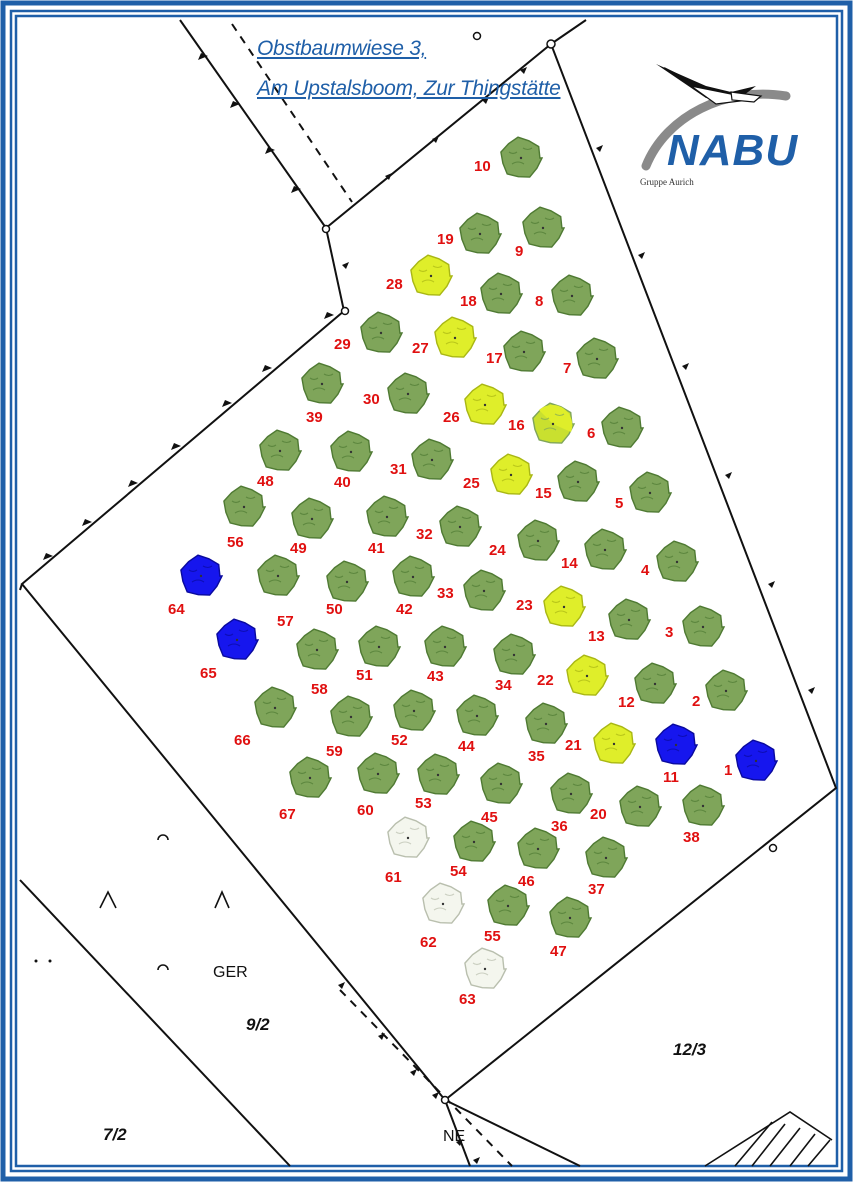 This screenshot has height=1182, width=853. I want to click on tree-number-label: 50, so click(334, 609).